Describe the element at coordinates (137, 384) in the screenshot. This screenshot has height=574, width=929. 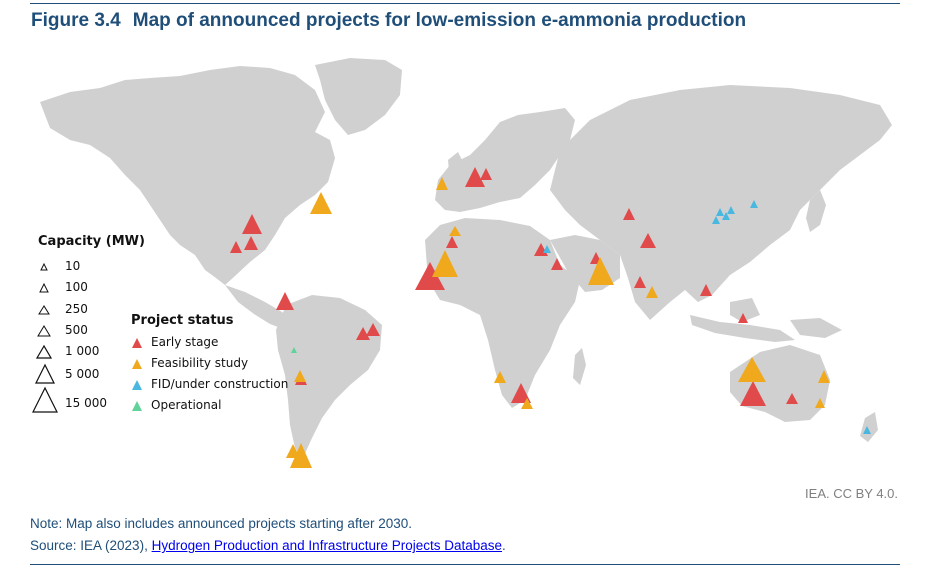
I see `fid-under-construction-triangle-icon` at that location.